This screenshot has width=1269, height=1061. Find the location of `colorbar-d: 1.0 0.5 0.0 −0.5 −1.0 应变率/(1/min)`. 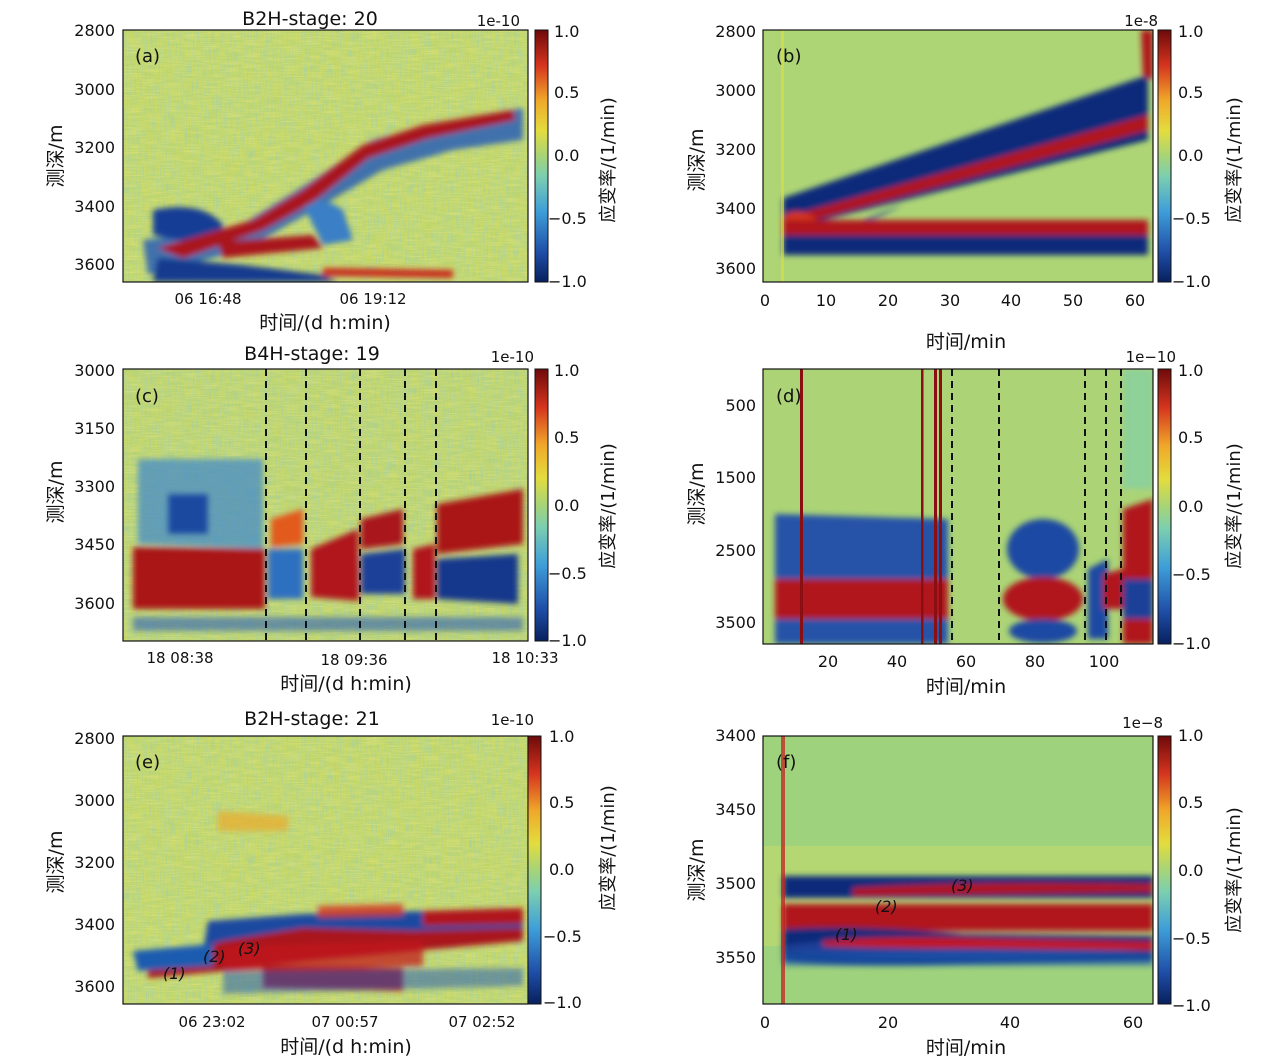

colorbar-d: 1.0 0.5 0.0 −0.5 −1.0 应变率/(1/min) is located at coordinates (1201, 507).